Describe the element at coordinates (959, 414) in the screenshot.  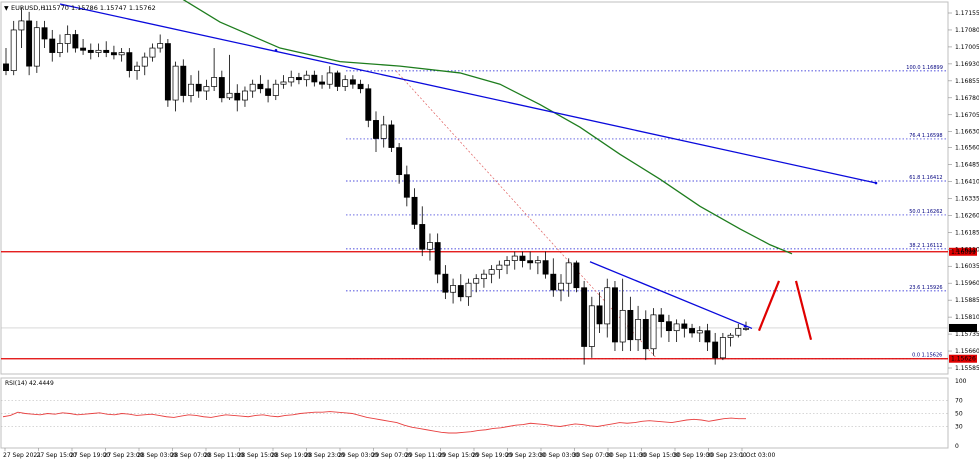
I see `rsi-tick-label: 50` at that location.